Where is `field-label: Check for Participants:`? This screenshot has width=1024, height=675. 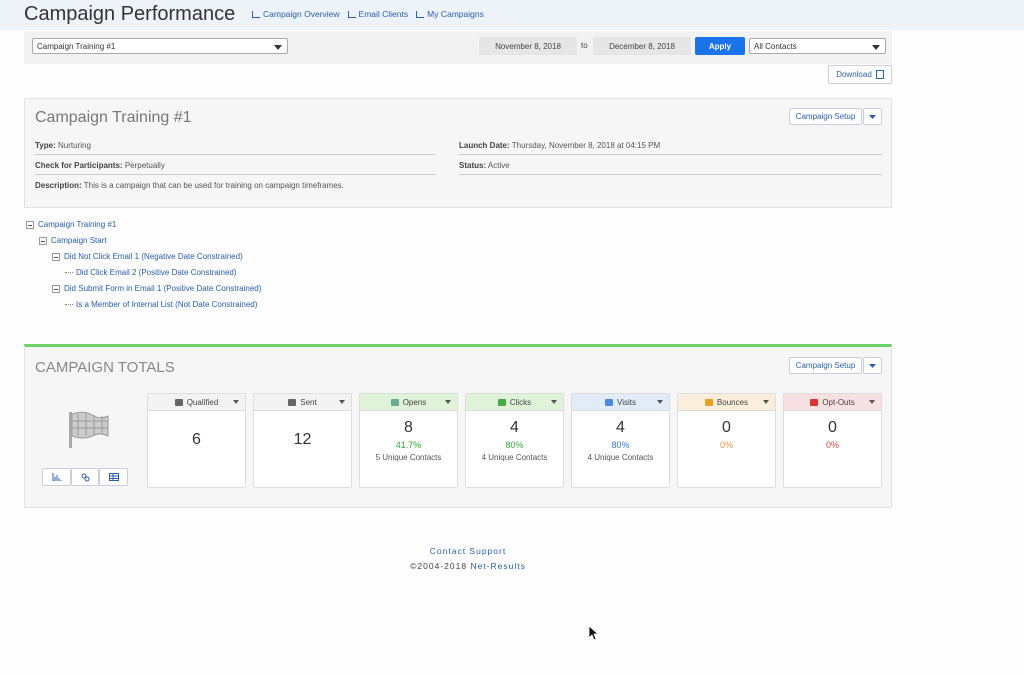 field-label: Check for Participants: is located at coordinates (79, 165).